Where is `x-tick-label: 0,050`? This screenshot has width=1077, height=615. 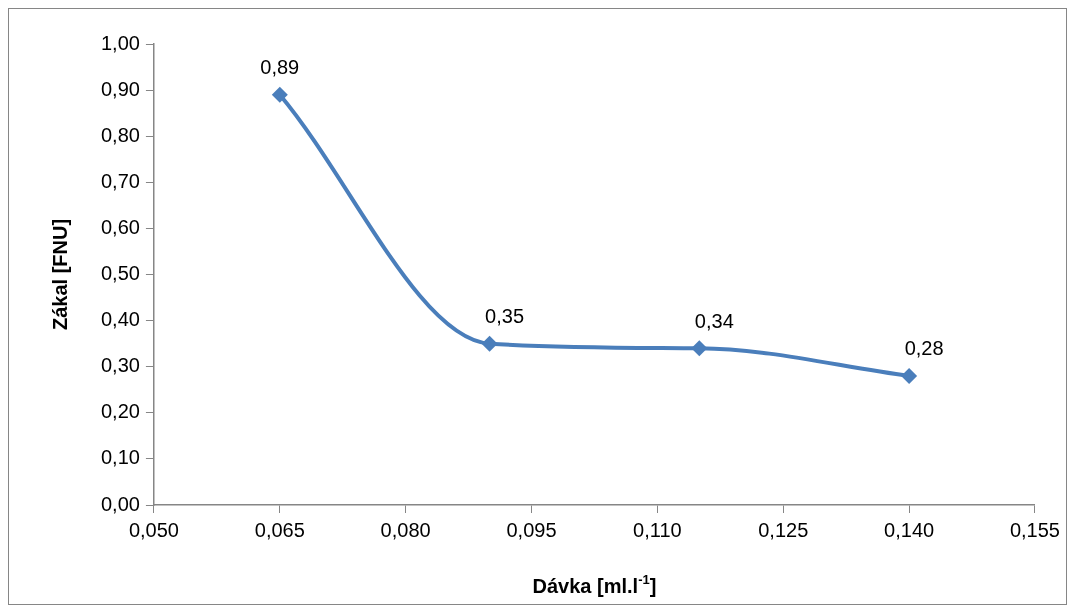 x-tick-label: 0,050 is located at coordinates (153, 529).